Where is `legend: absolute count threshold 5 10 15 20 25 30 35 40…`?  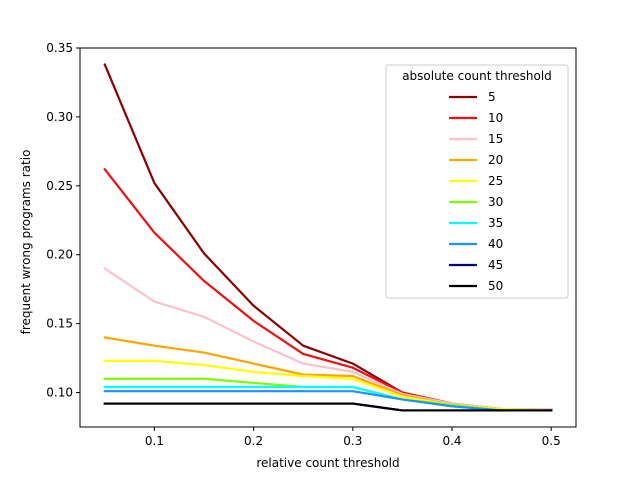 legend: absolute count threshold 5 10 15 20 25 30 35 40… is located at coordinates (477, 181).